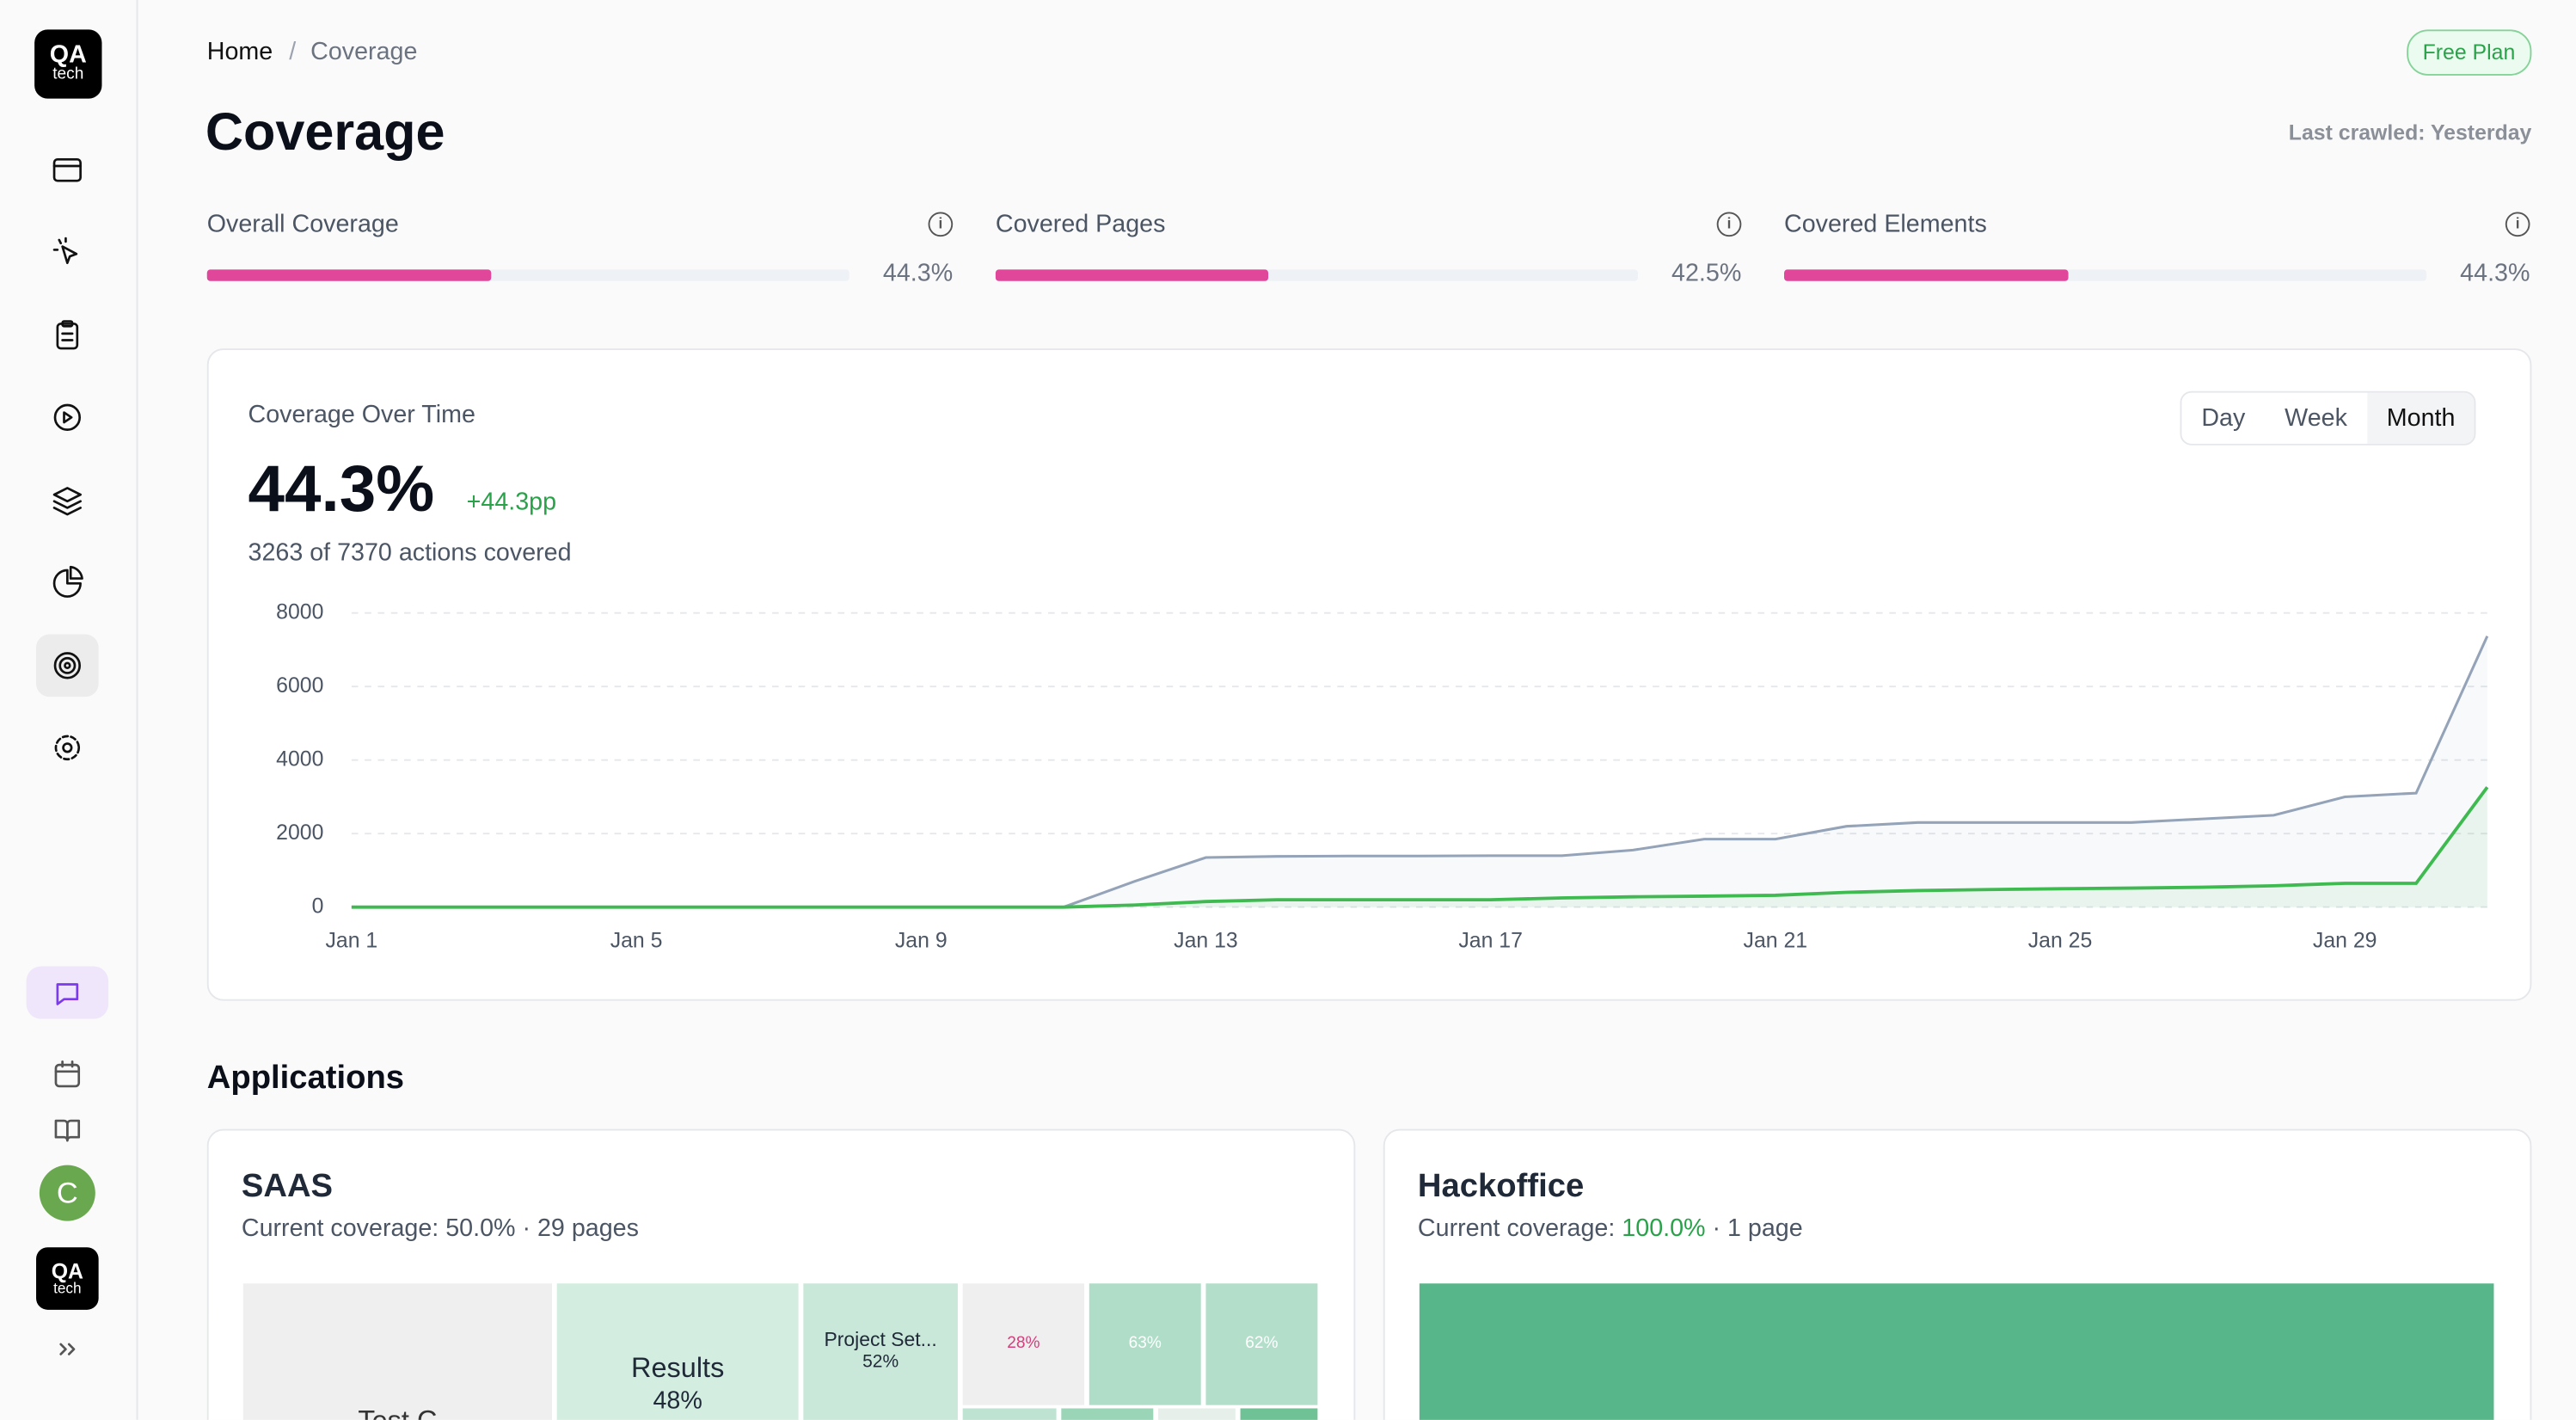 The image size is (2576, 1420). Describe the element at coordinates (67, 1193) in the screenshot. I see `avatar: C` at that location.